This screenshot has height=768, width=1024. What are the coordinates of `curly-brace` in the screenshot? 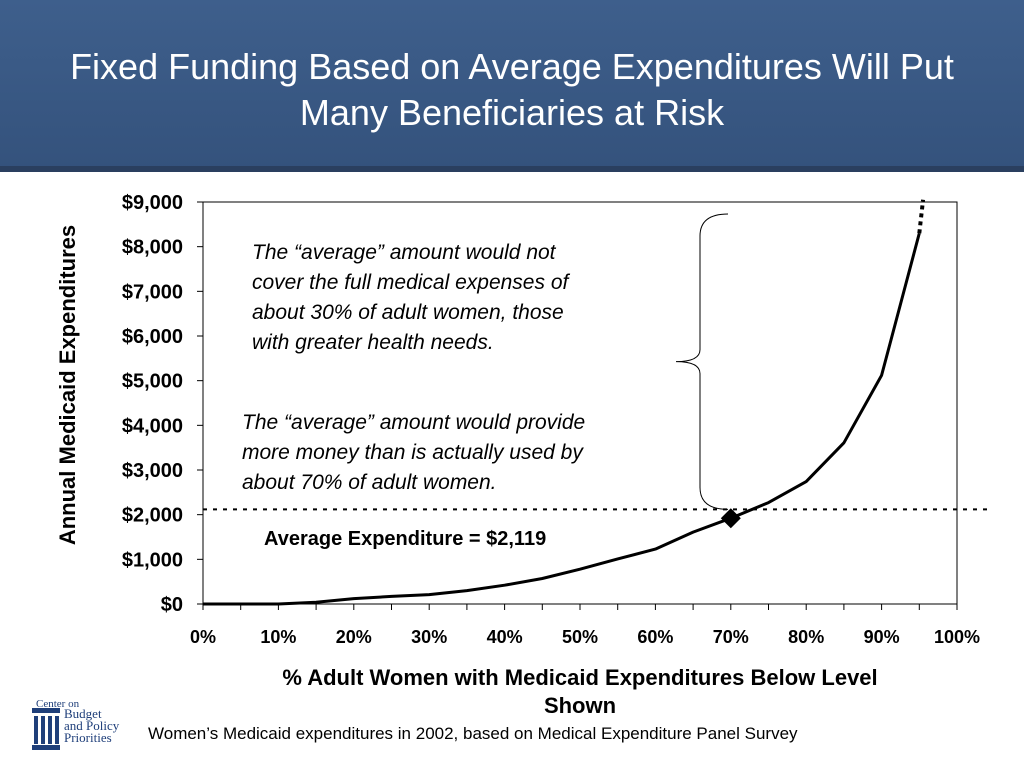 It's located at (702, 361).